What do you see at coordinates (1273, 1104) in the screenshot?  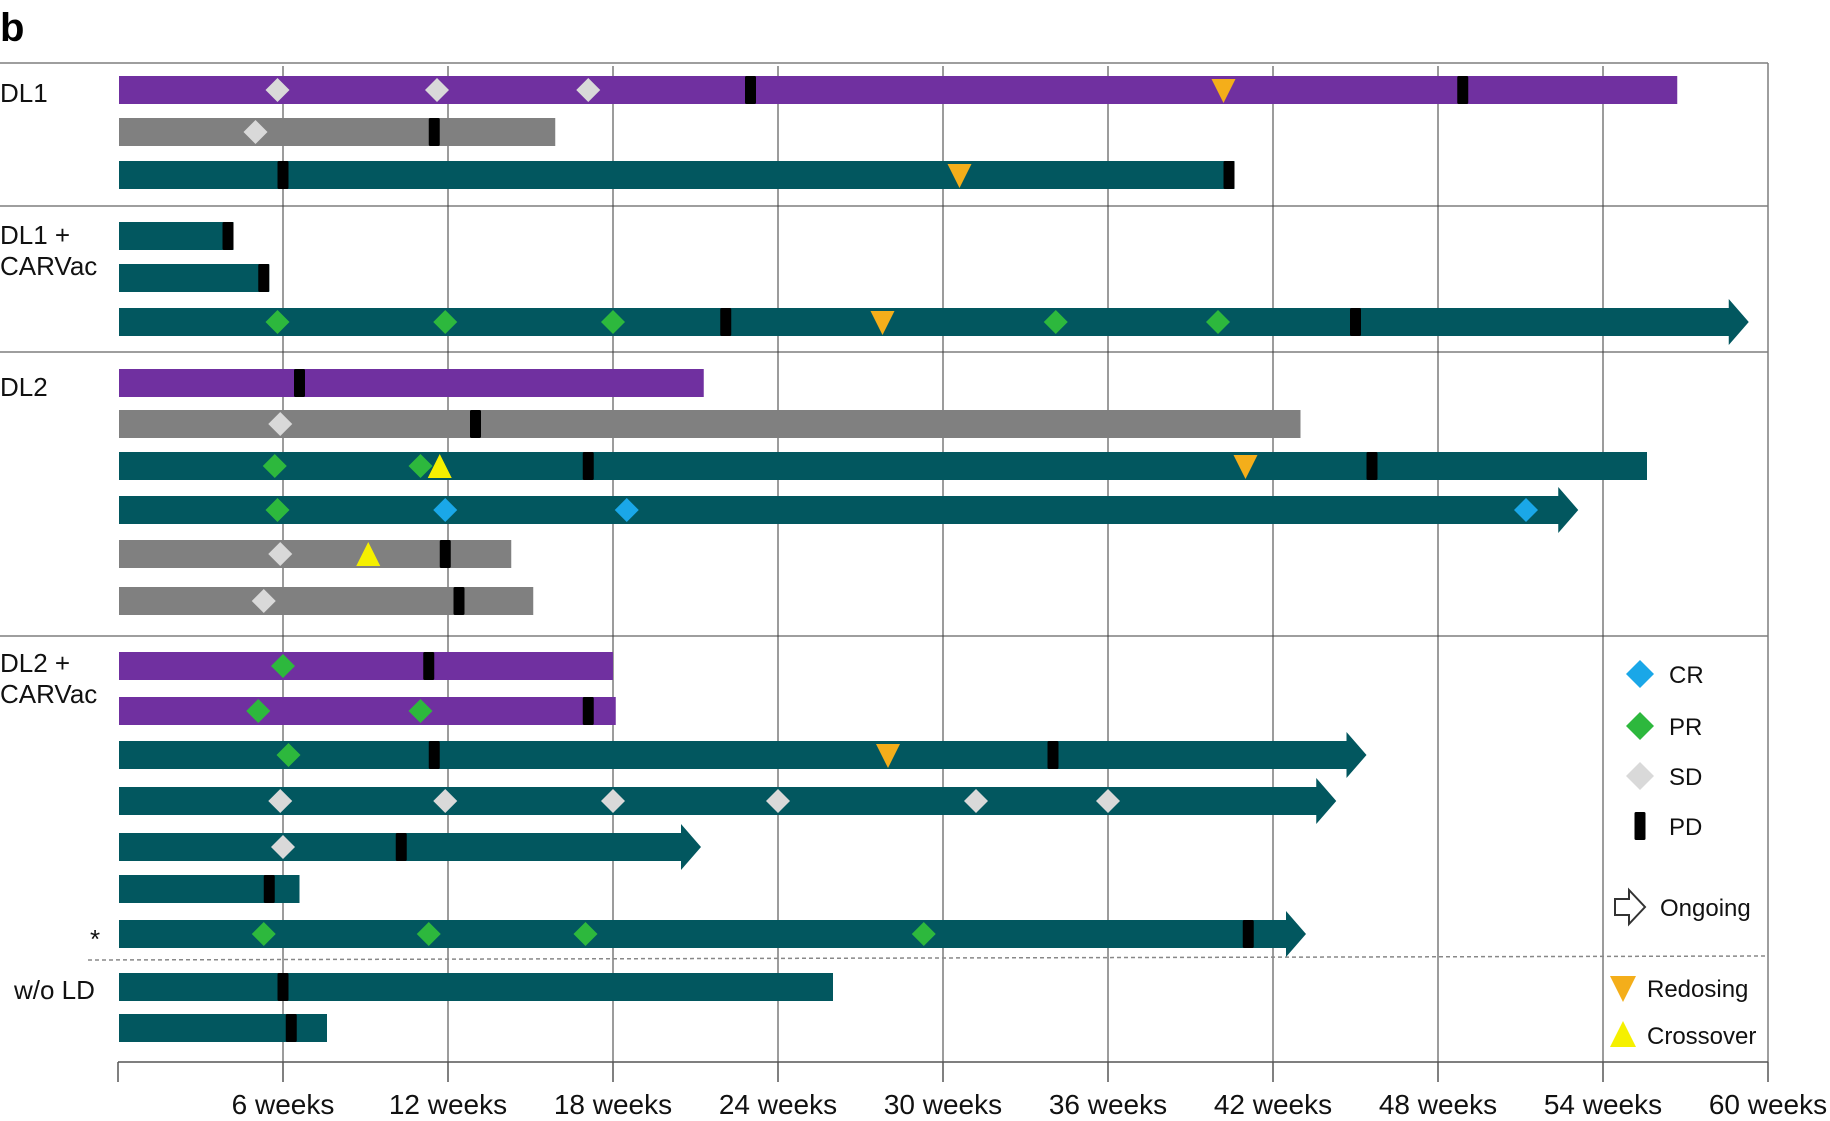 I see `x-tick-label: 42 weeks` at bounding box center [1273, 1104].